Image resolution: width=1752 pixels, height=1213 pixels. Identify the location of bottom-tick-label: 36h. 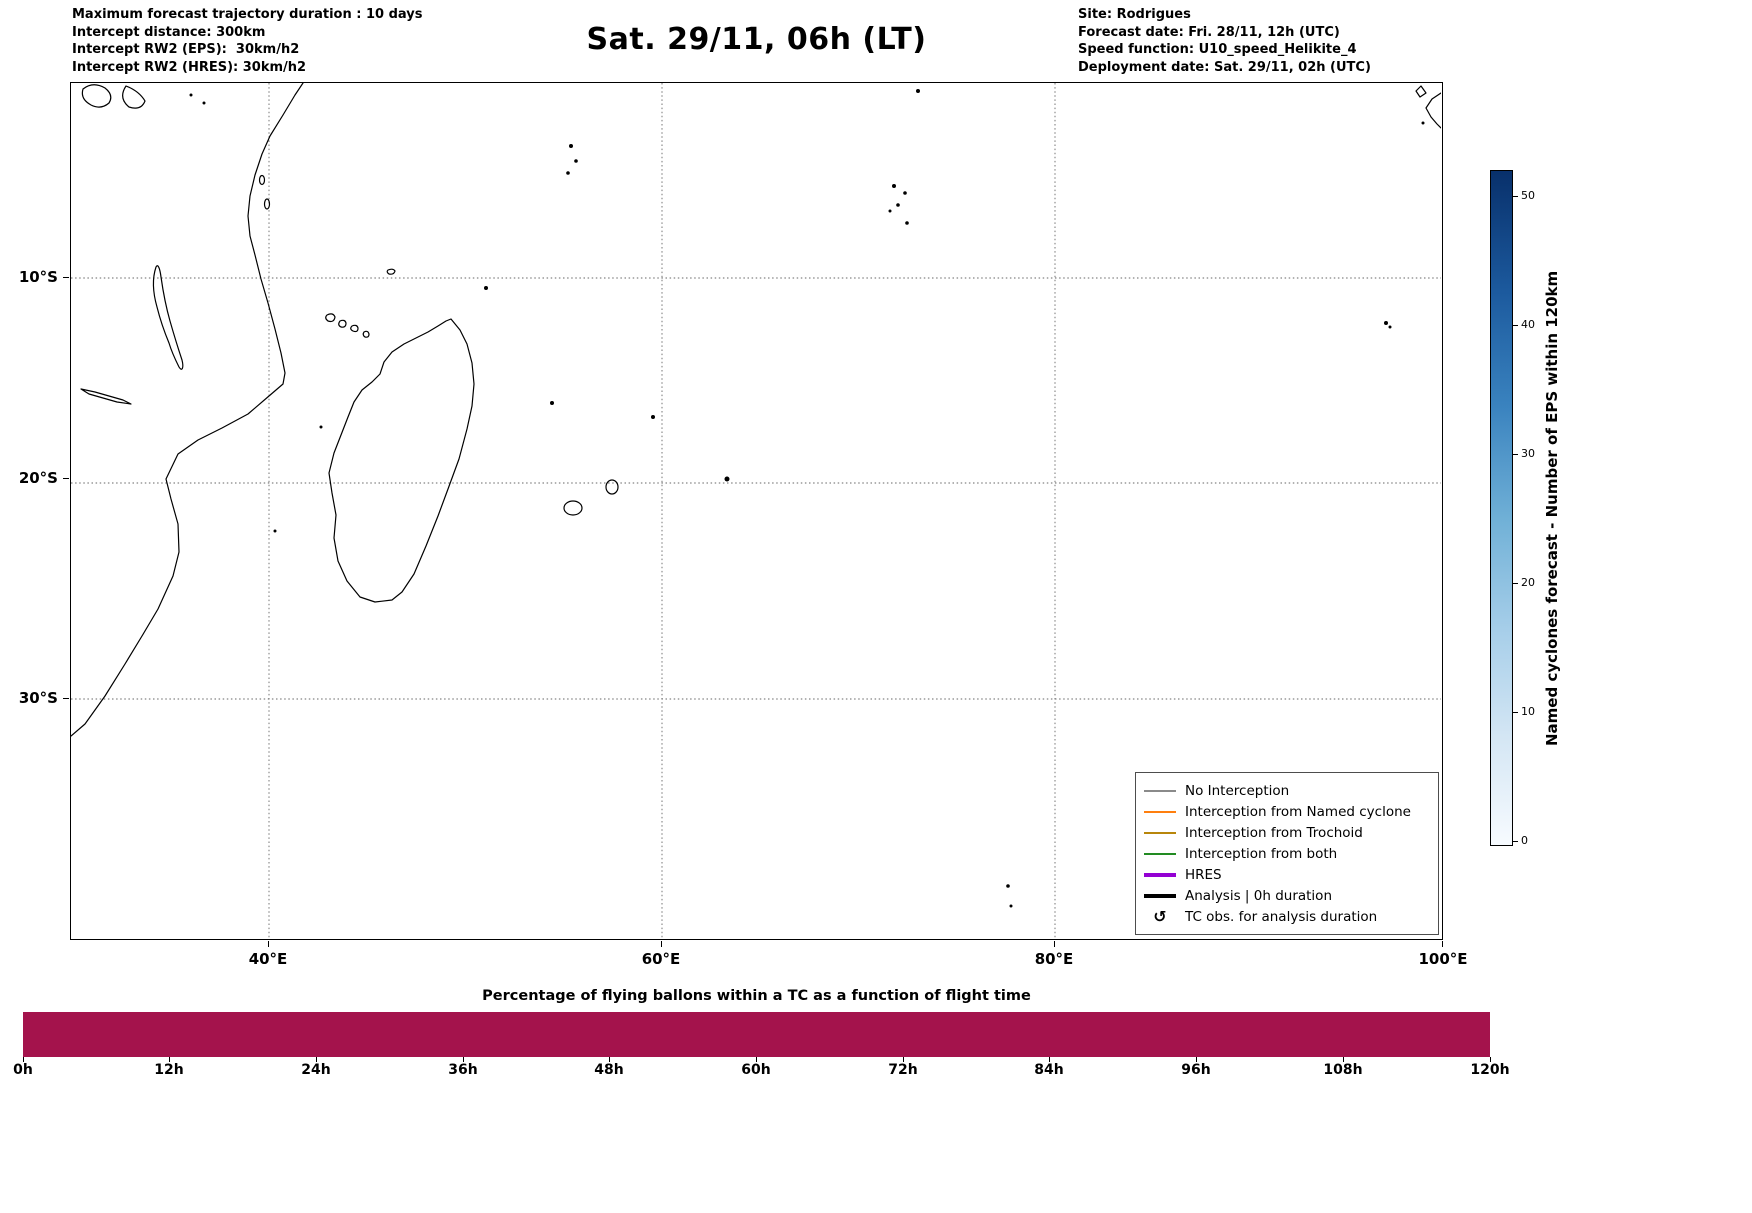
(463, 1070).